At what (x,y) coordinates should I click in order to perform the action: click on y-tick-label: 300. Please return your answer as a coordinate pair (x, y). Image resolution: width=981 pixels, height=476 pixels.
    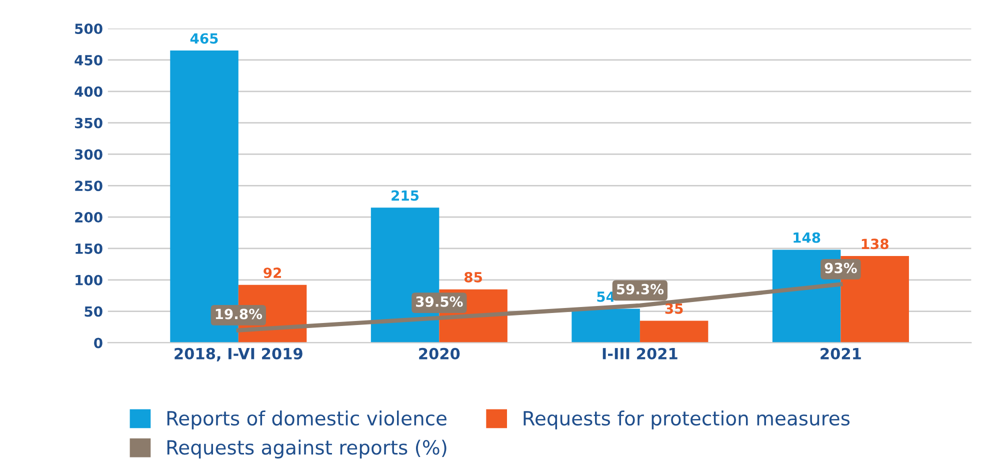
    Looking at the image, I should click on (88, 154).